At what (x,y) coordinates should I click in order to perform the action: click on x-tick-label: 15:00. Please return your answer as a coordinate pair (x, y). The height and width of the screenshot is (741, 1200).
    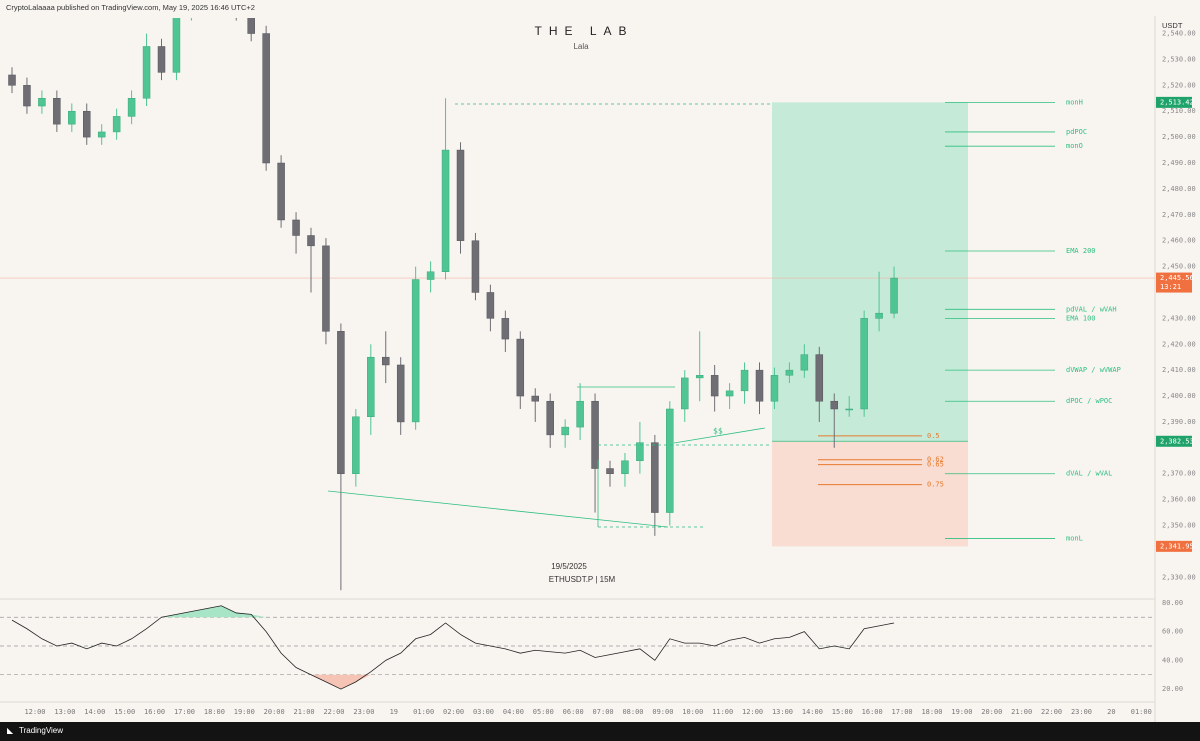
    Looking at the image, I should click on (842, 712).